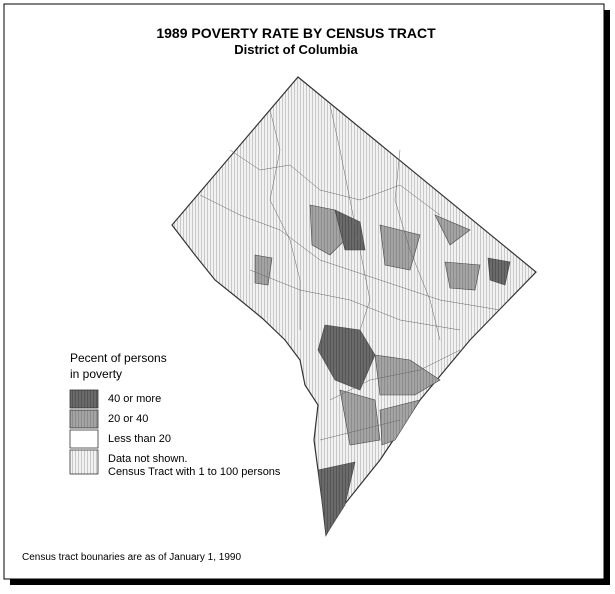 The height and width of the screenshot is (594, 615). I want to click on legend-label: 20 or 40, so click(128, 419).